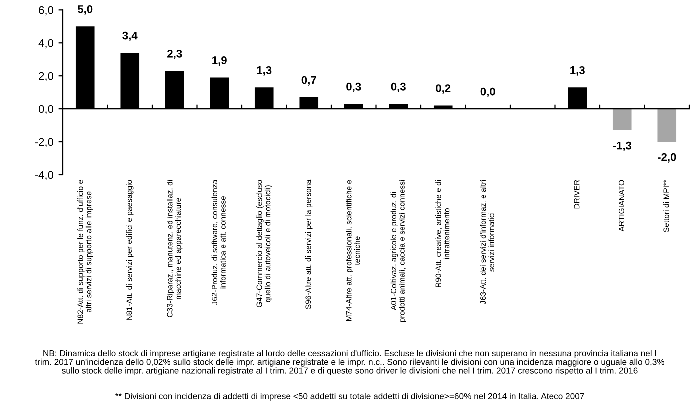 The height and width of the screenshot is (406, 700). I want to click on y-tick-label: 6,0, so click(46, 11).